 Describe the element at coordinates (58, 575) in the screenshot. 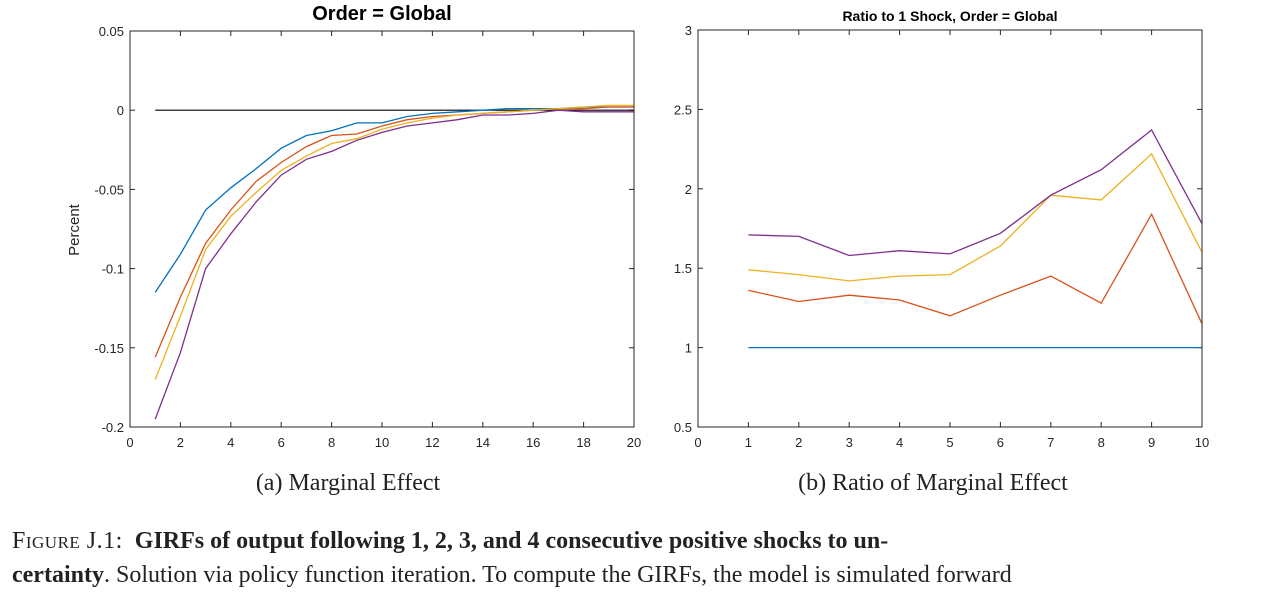

I see `caption-bold-2: certainty` at that location.